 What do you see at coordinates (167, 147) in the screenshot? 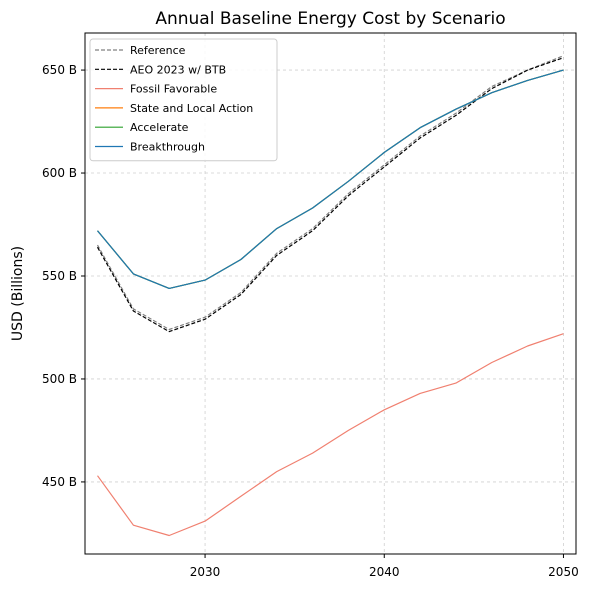
I see `legend-label: Breakthrough` at bounding box center [167, 147].